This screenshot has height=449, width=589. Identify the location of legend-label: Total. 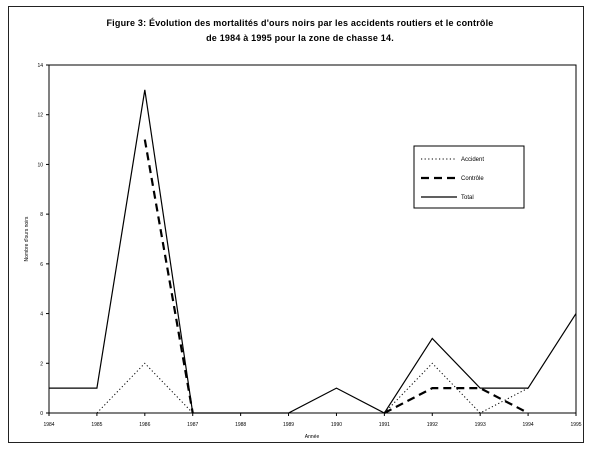
(467, 198).